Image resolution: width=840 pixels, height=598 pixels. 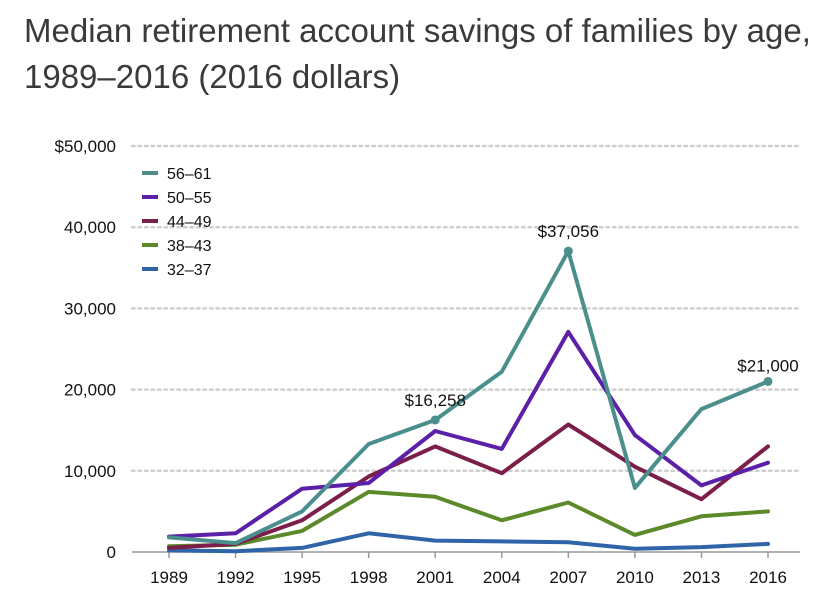 I want to click on legend-label: 32–37, so click(x=189, y=270).